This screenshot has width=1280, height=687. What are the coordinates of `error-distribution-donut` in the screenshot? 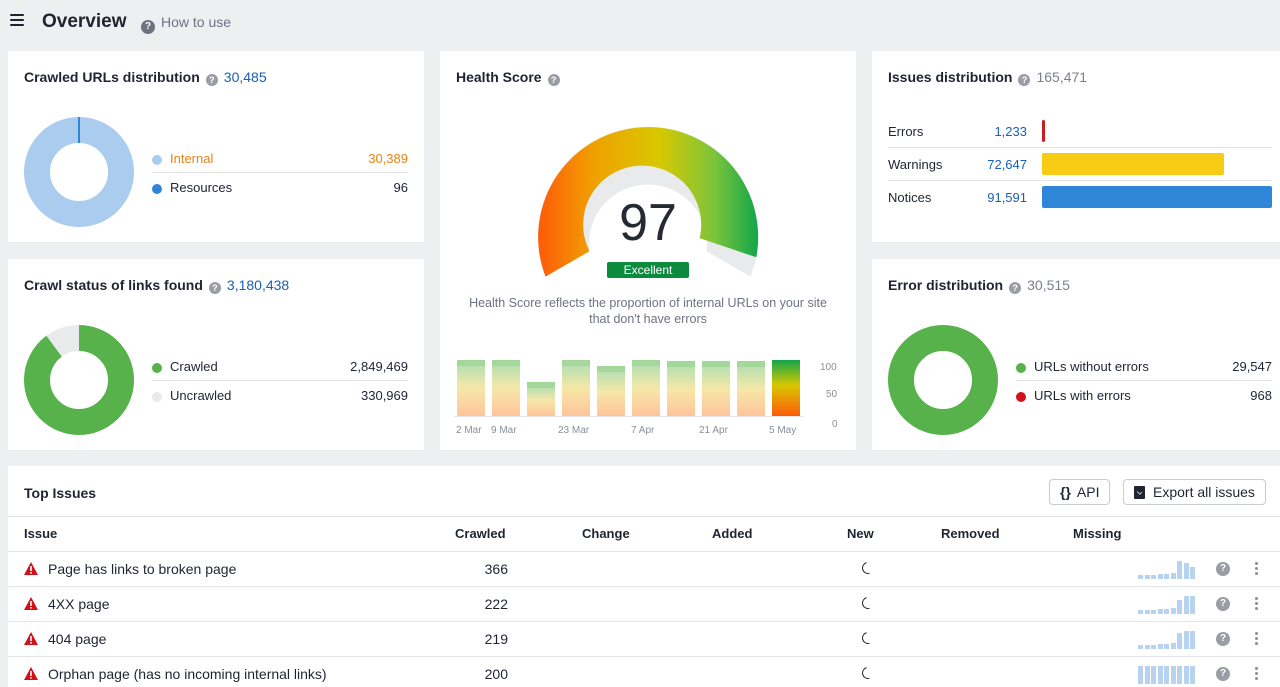 It's located at (943, 380).